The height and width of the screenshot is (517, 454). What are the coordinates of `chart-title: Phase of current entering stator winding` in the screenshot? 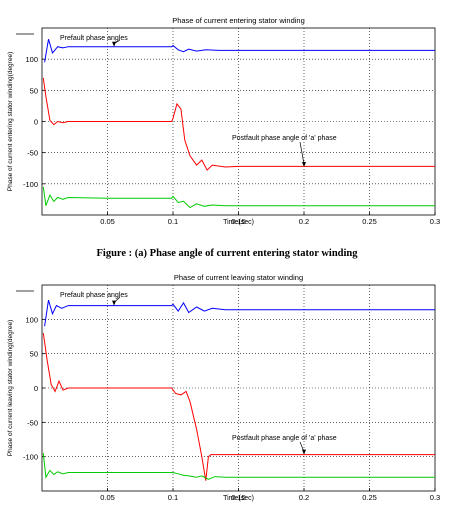 It's located at (238, 20).